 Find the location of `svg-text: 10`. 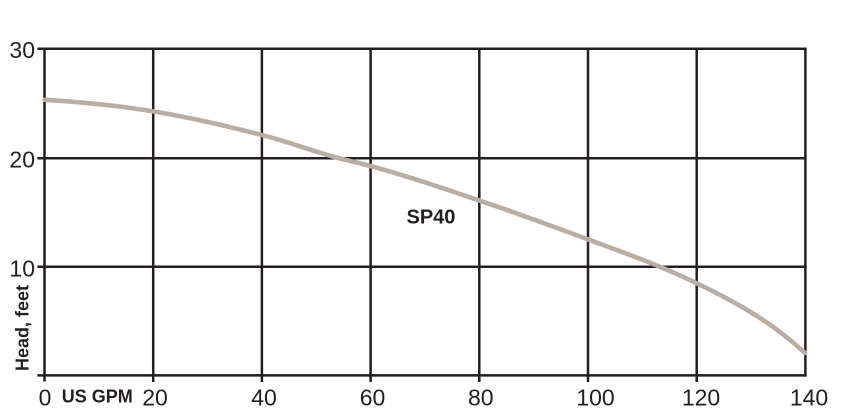

svg-text: 10 is located at coordinates (22, 268).